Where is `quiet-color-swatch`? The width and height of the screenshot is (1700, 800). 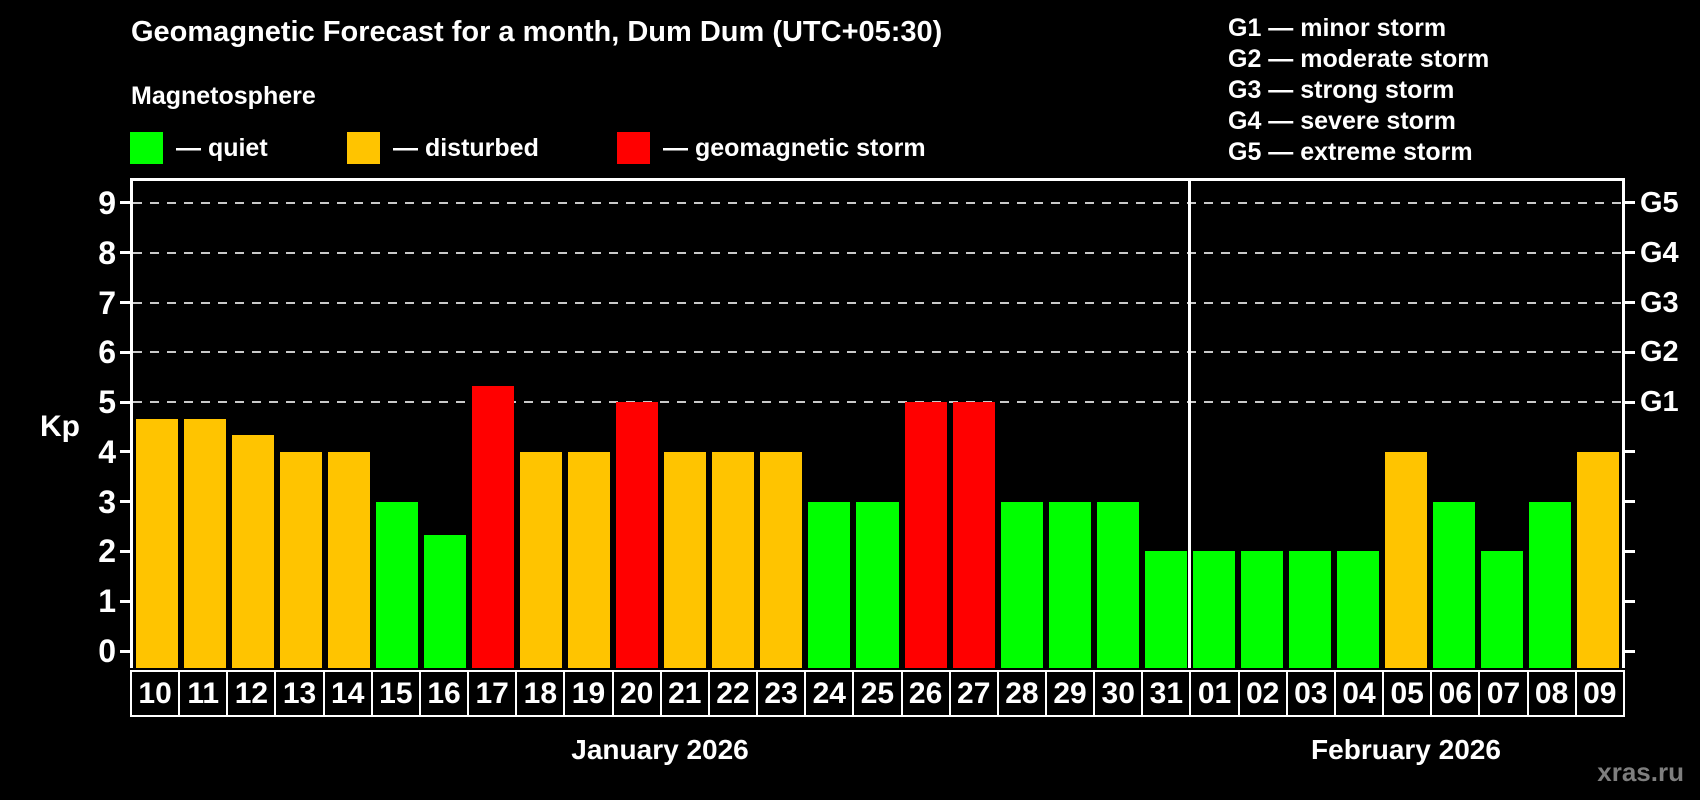
quiet-color-swatch is located at coordinates (146, 148).